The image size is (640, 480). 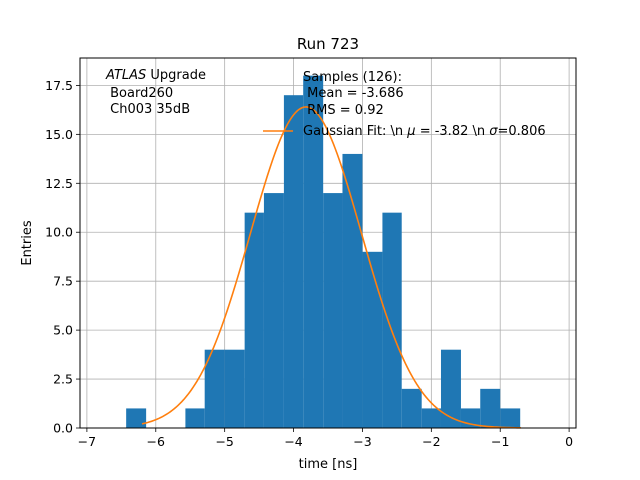 I want to click on x-tick-label: −2, so click(x=431, y=441).